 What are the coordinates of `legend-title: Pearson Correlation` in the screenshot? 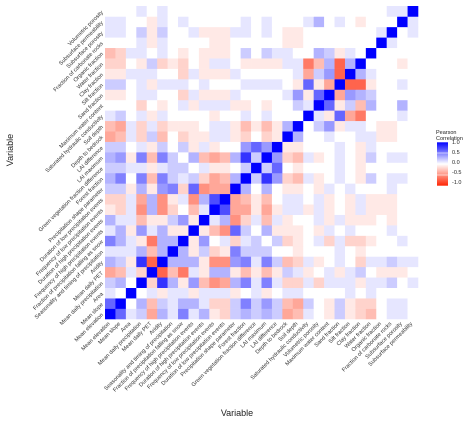 It's located at (449, 136).